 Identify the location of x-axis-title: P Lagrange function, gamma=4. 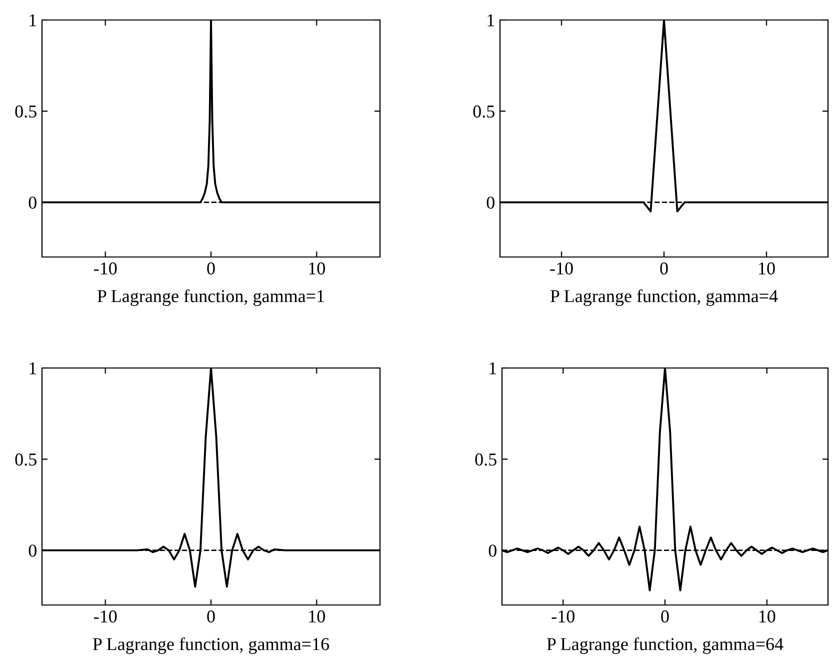
(664, 297).